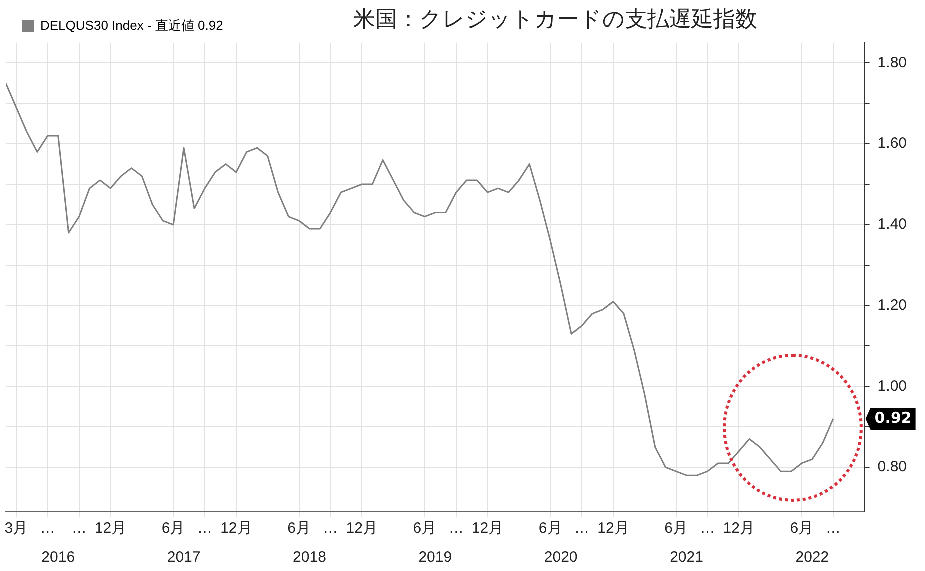 The image size is (925, 571). What do you see at coordinates (893, 143) in the screenshot?
I see `y-tick-label: 1.60` at bounding box center [893, 143].